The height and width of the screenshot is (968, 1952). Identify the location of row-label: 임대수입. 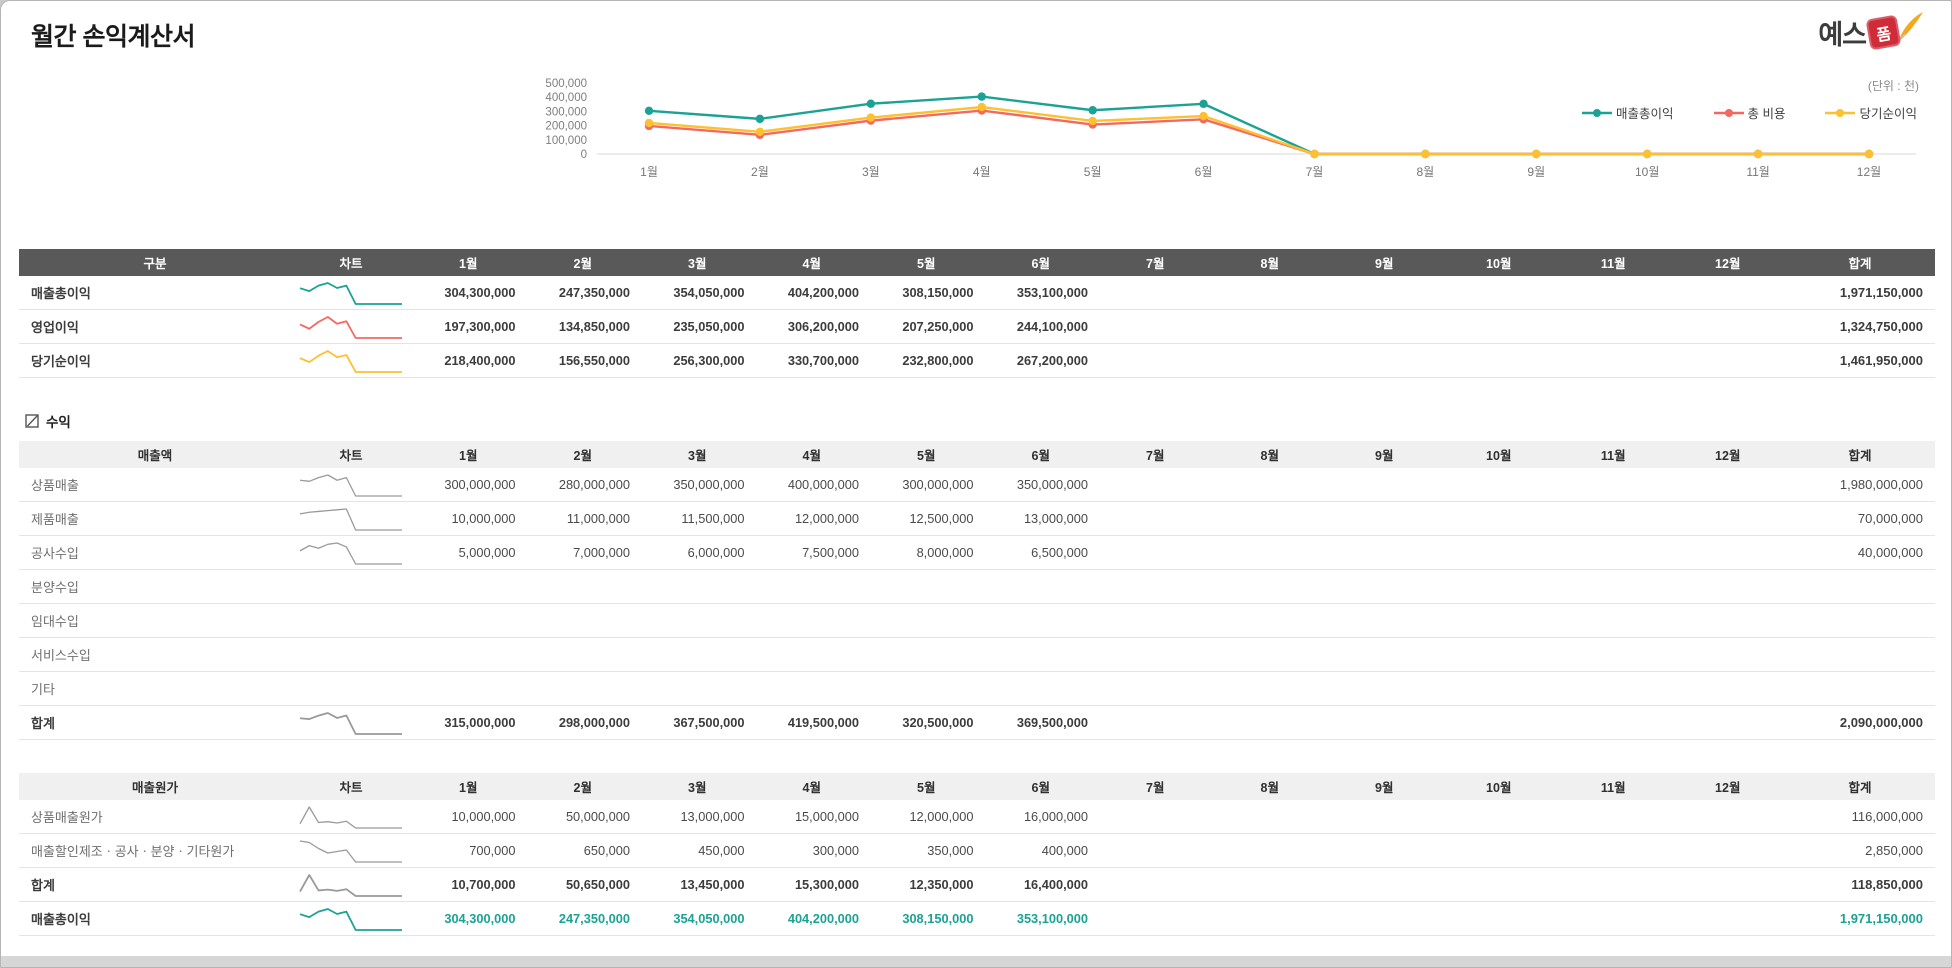
(55, 621).